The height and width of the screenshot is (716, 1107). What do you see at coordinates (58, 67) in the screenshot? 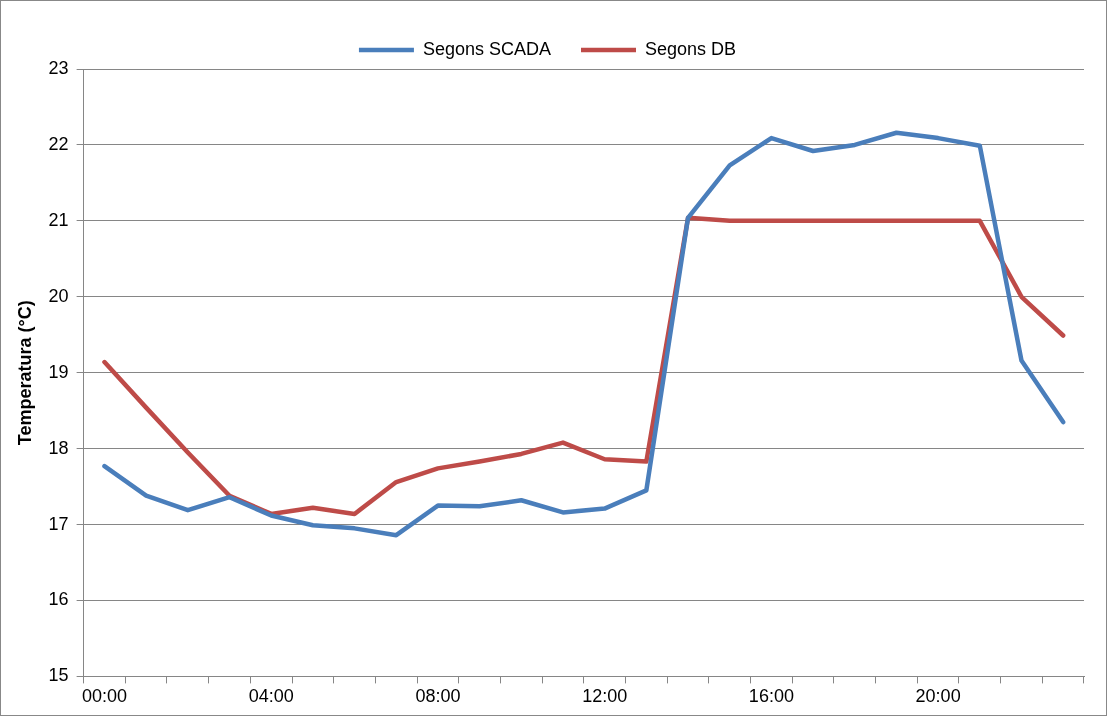
I see `y-tick-label: 23` at bounding box center [58, 67].